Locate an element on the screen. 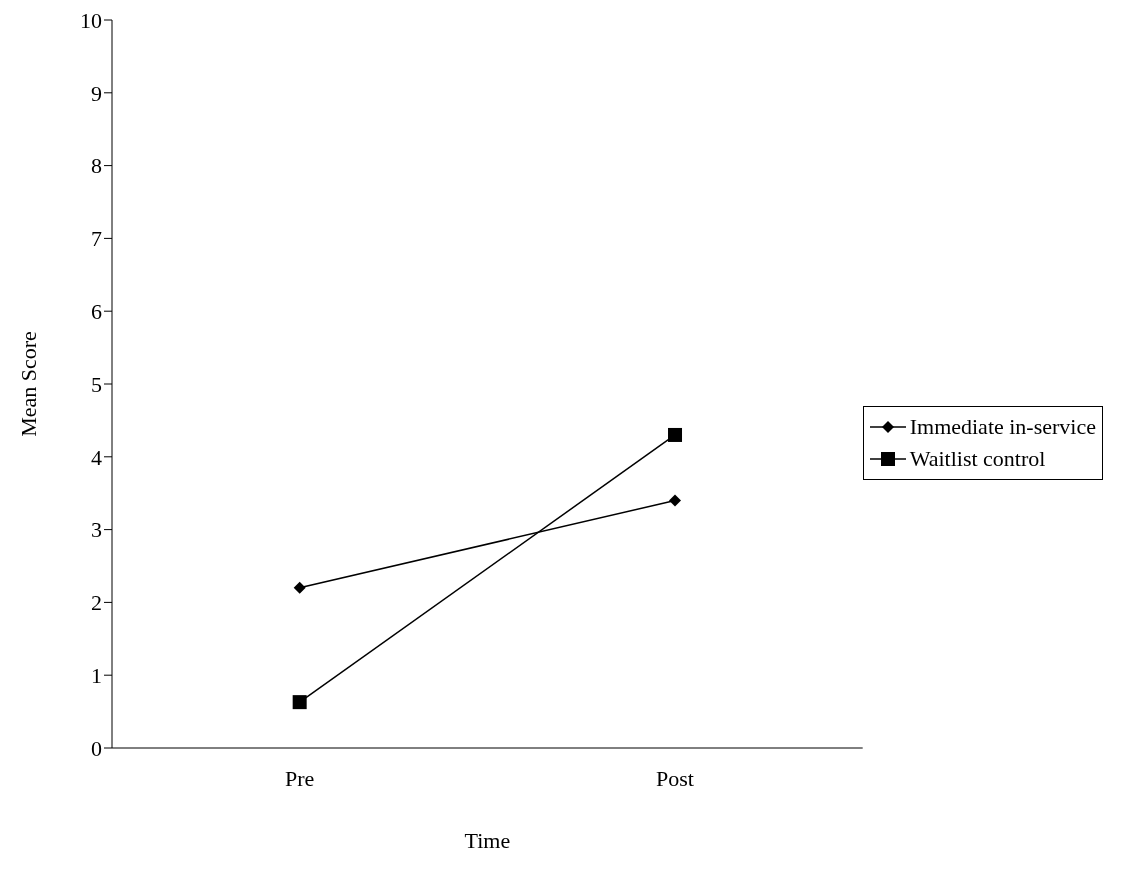 This screenshot has width=1131, height=887. legend-label: Waitlist control is located at coordinates (977, 459).